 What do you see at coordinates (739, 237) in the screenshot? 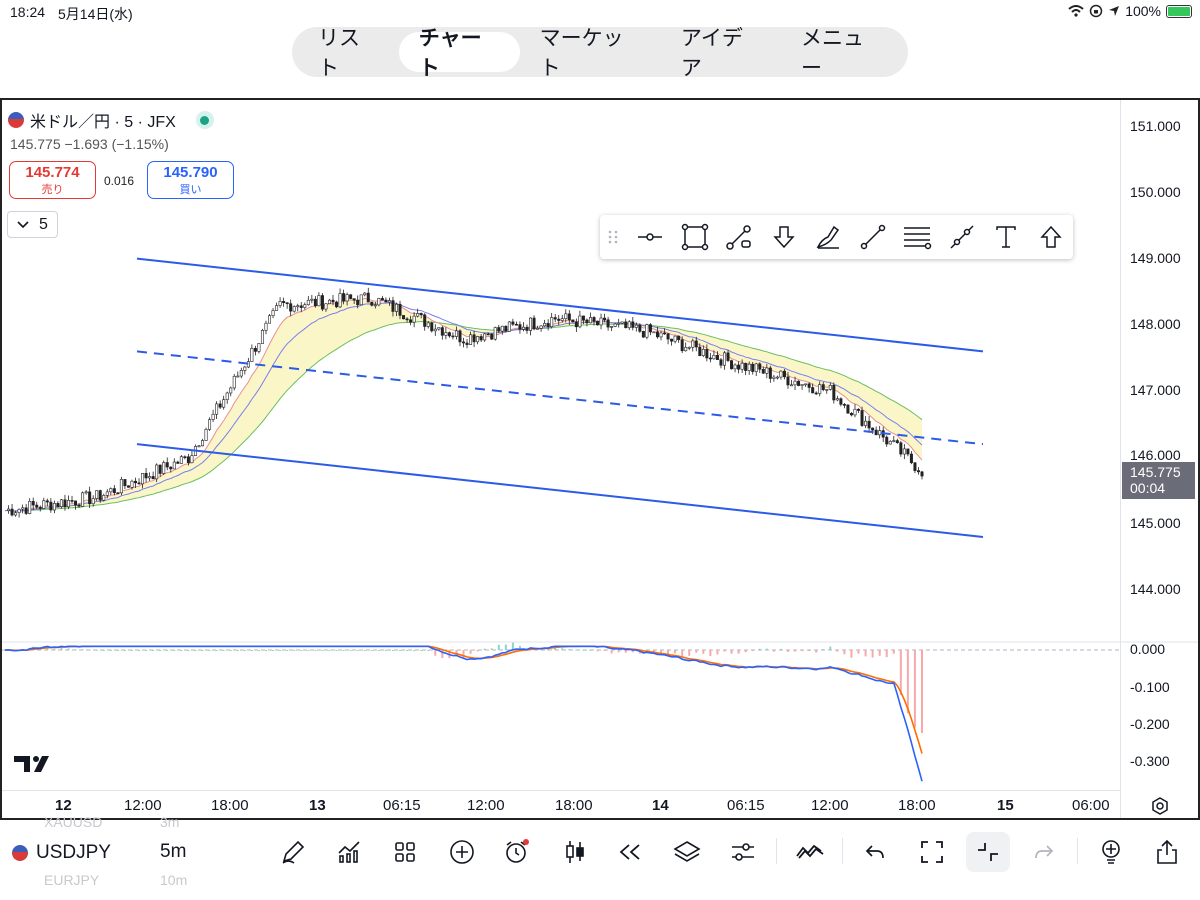
I see `path-icon` at bounding box center [739, 237].